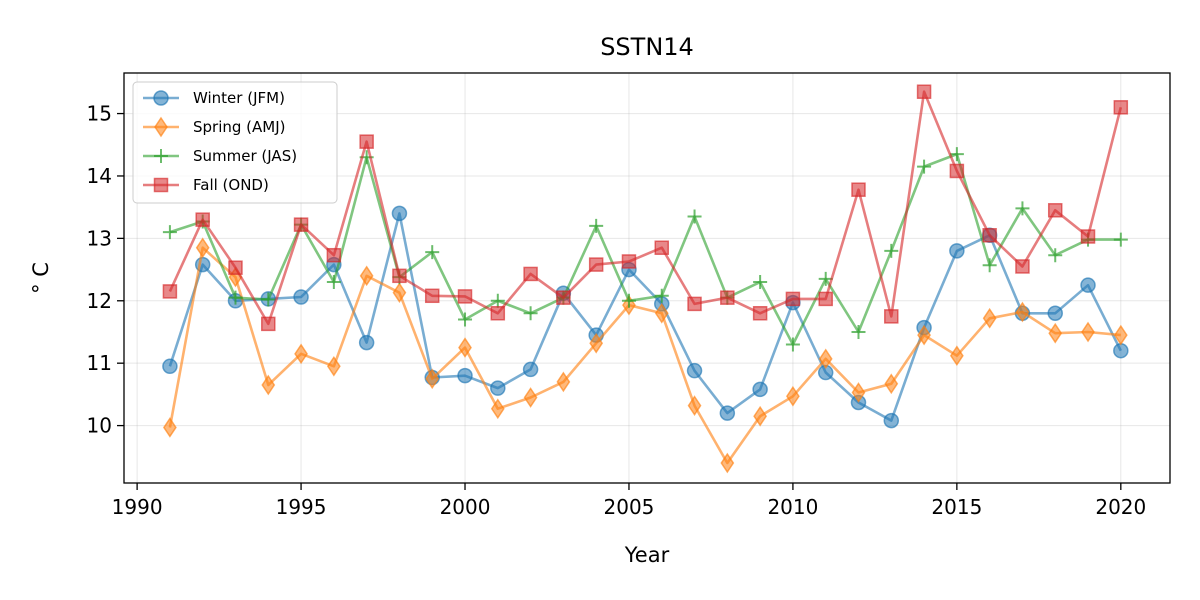  What do you see at coordinates (231, 185) in the screenshot?
I see `legend-label: Fall (OND)` at bounding box center [231, 185].